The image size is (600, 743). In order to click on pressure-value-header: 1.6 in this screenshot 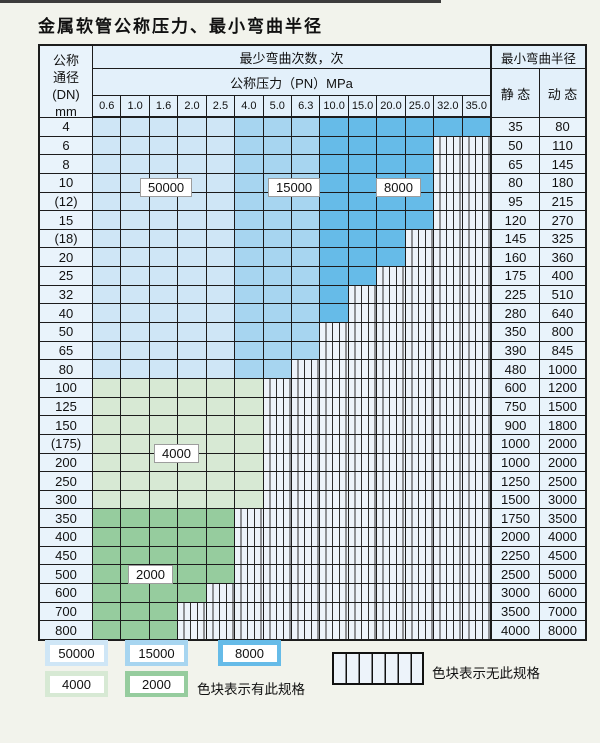, I will do `click(163, 106)`.